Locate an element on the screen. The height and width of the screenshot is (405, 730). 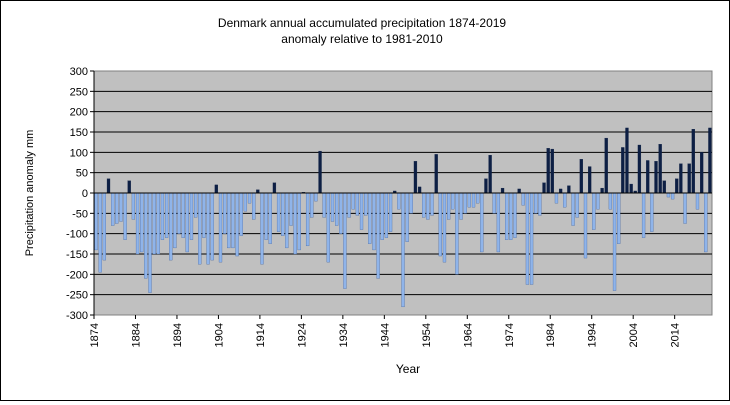
y-tick-label: -250 is located at coordinates (77, 296).